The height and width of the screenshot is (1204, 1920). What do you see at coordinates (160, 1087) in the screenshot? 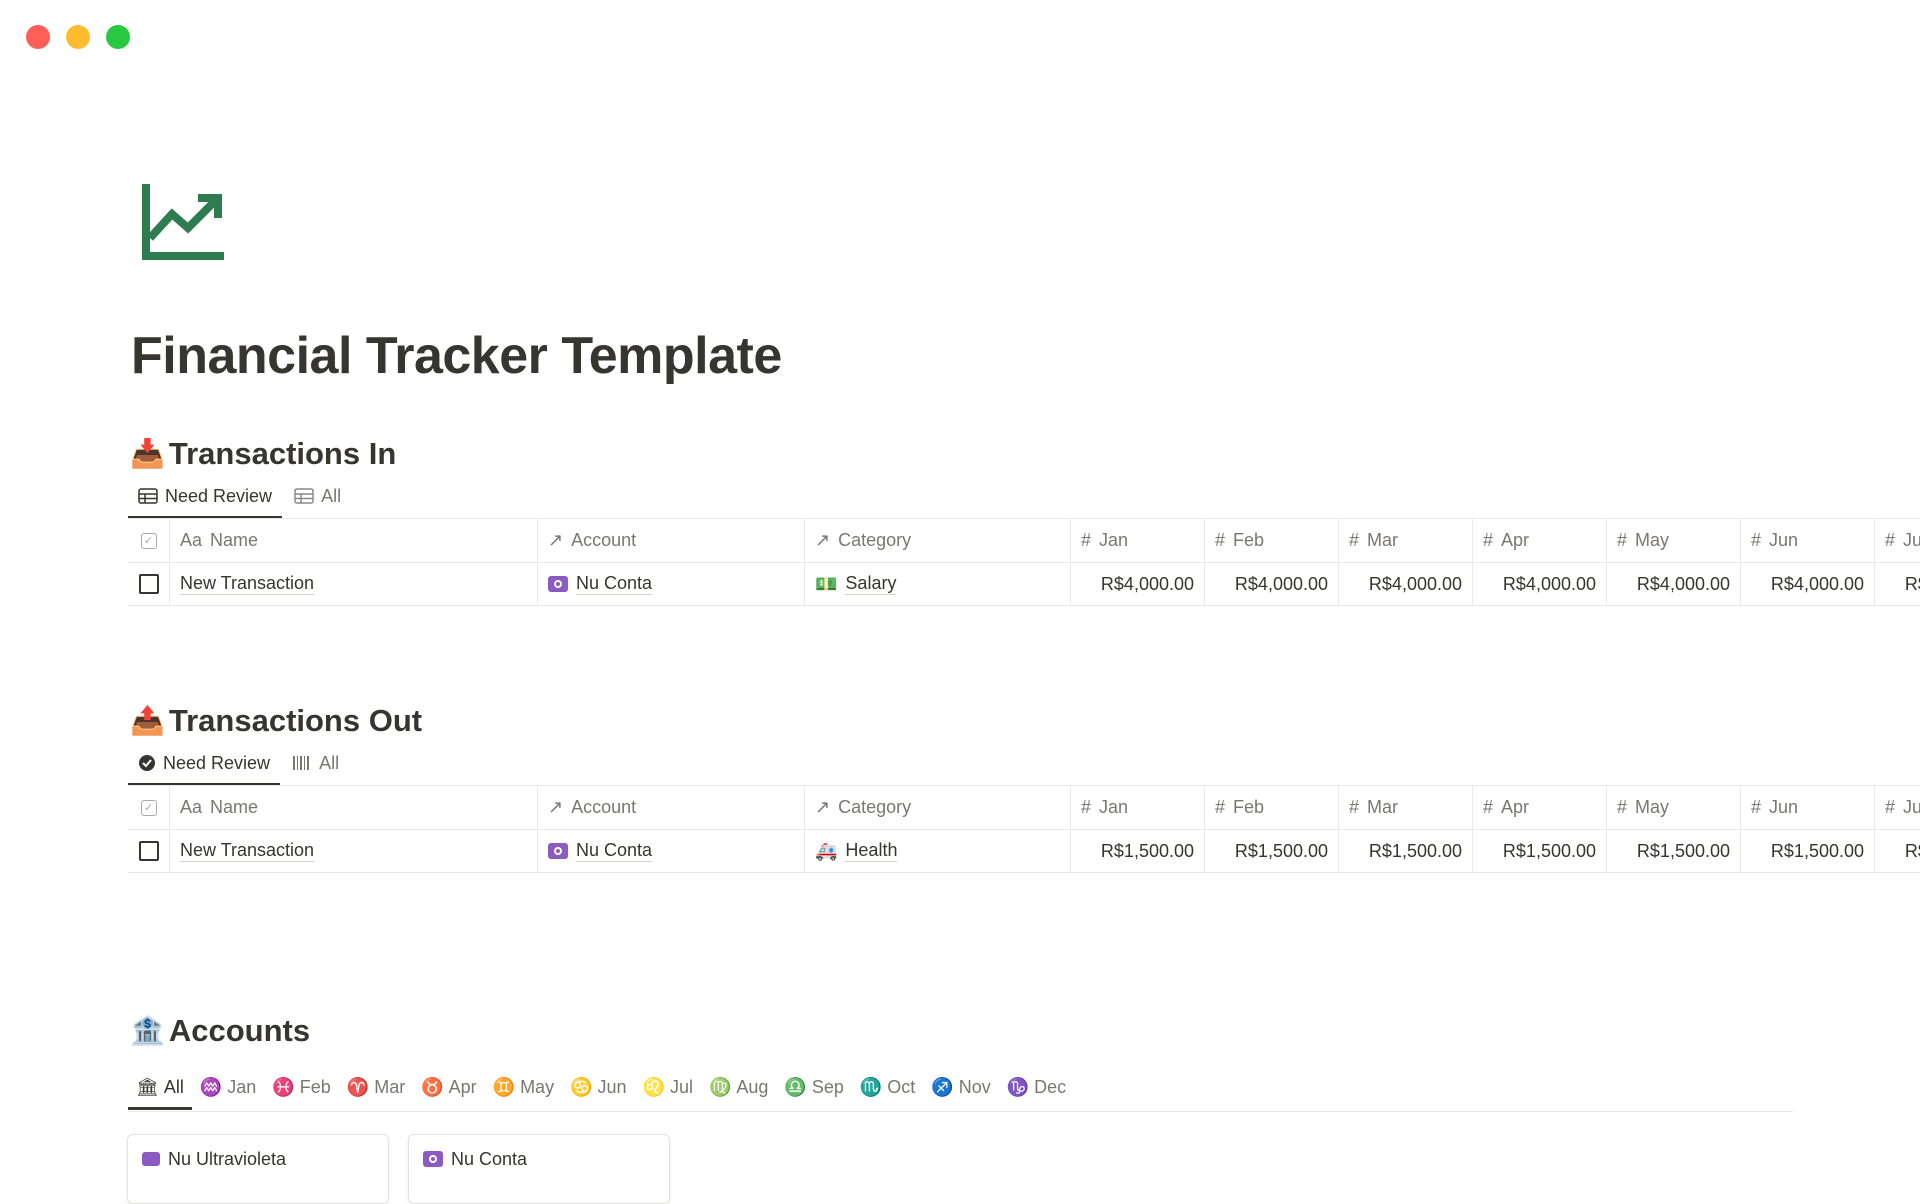
I see `tab-all: 🏛 All` at bounding box center [160, 1087].